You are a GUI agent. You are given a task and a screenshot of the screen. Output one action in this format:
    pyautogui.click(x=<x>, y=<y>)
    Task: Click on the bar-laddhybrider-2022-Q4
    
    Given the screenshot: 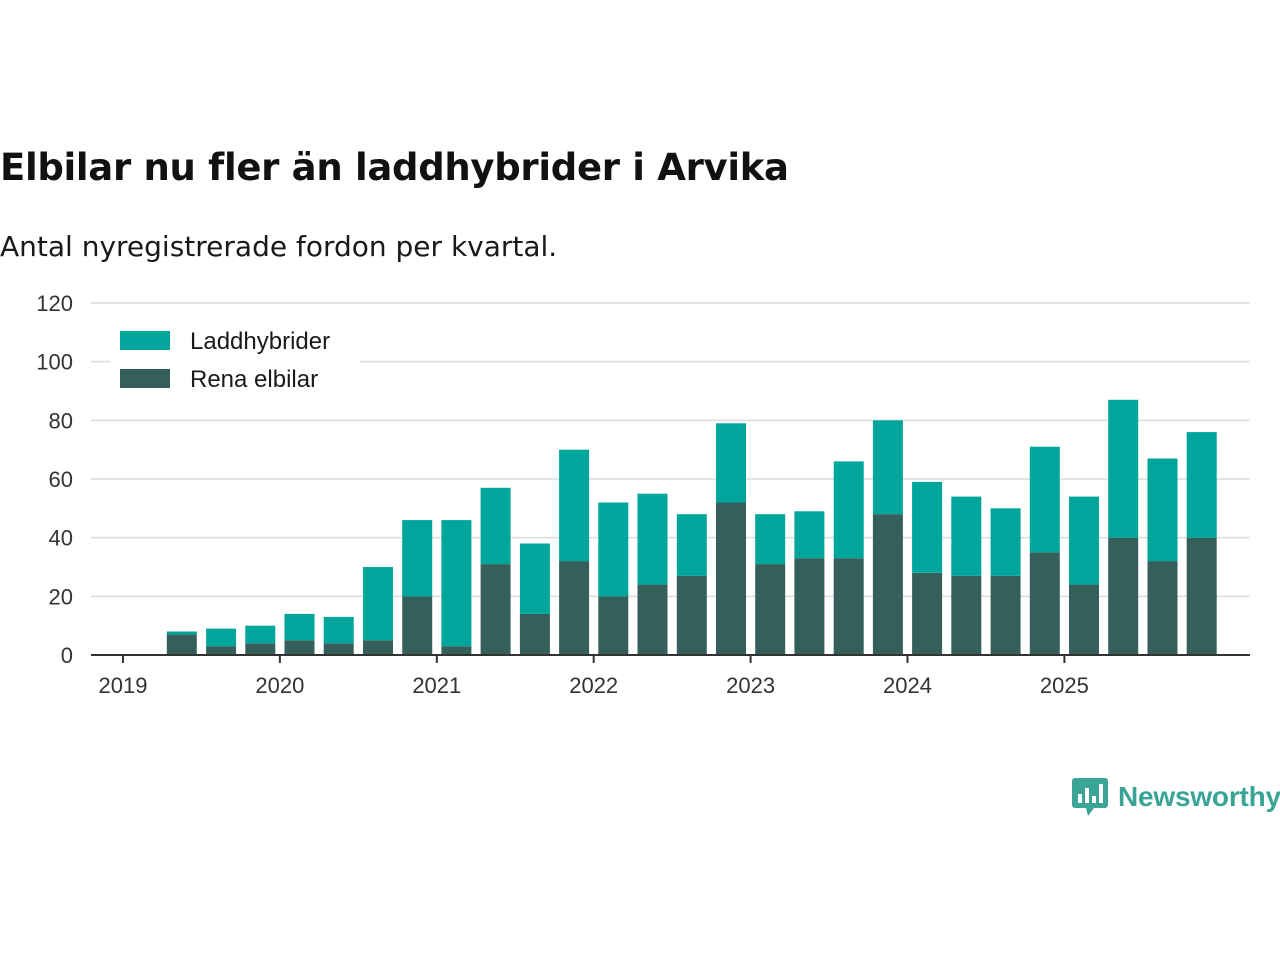 What is the action you would take?
    pyautogui.click(x=731, y=463)
    